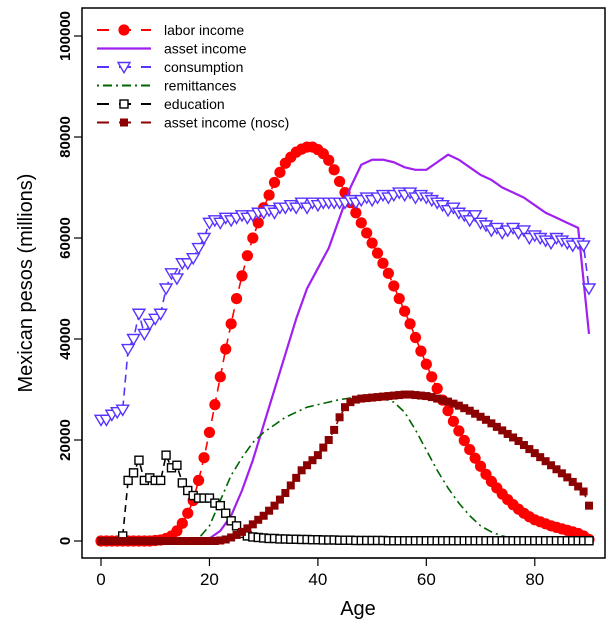  Describe the element at coordinates (65, 339) in the screenshot. I see `y-tick-label: 40000` at that location.